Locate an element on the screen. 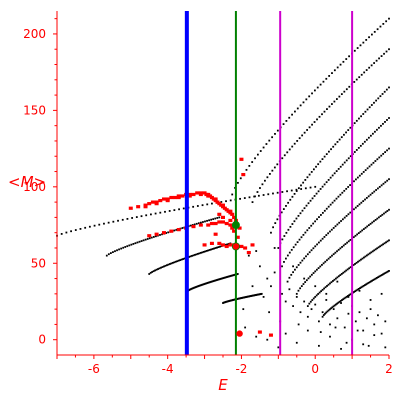 Image resolution: width=400 pixels, height=400 pixels. y-tick-label: 150 is located at coordinates (34, 110).